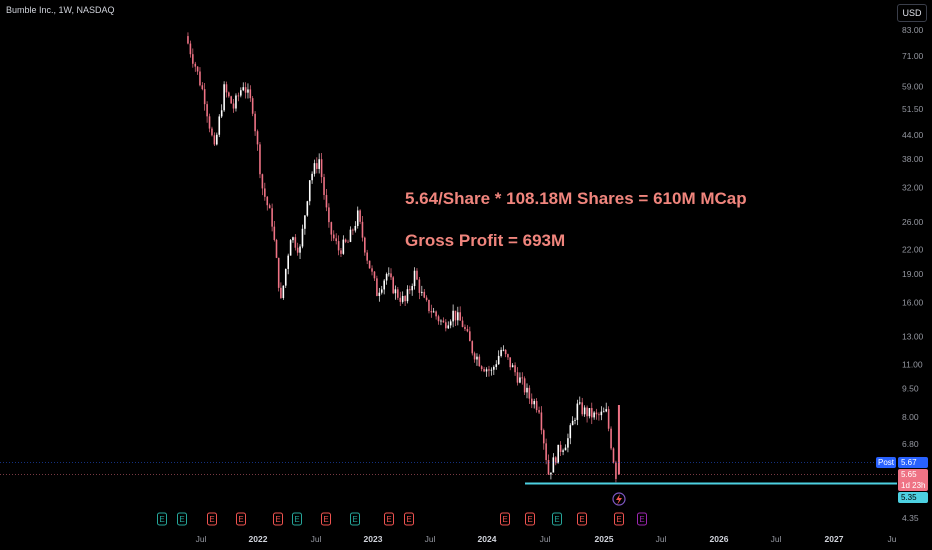 The width and height of the screenshot is (932, 550). What do you see at coordinates (913, 250) in the screenshot?
I see `y-tick-label: 22.00` at bounding box center [913, 250].